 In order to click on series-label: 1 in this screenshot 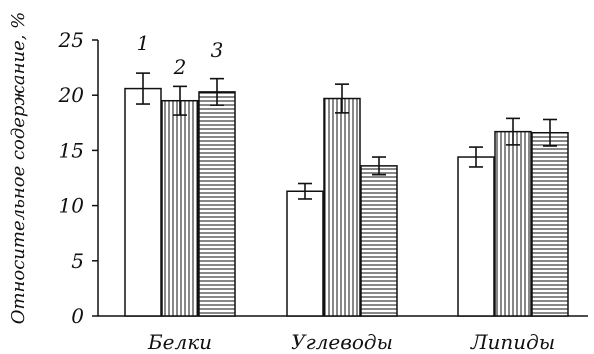, I will do `click(143, 43)`.